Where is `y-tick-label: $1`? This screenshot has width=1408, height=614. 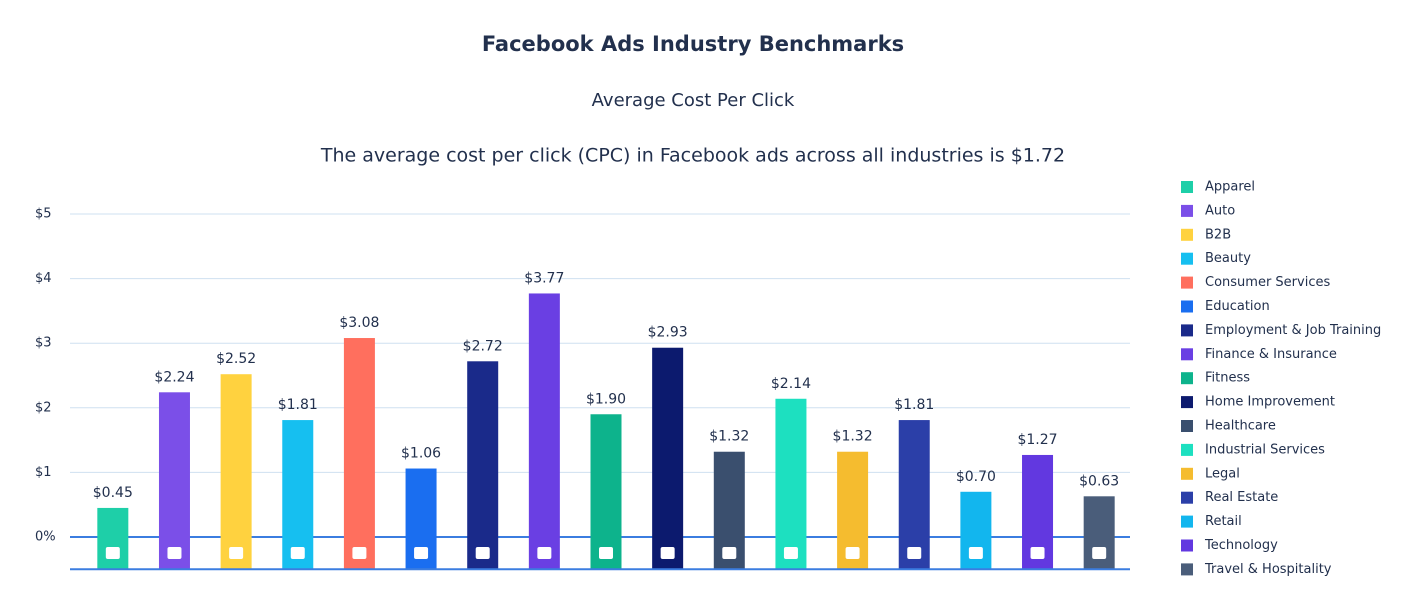 y-tick-label: $1 is located at coordinates (43, 472).